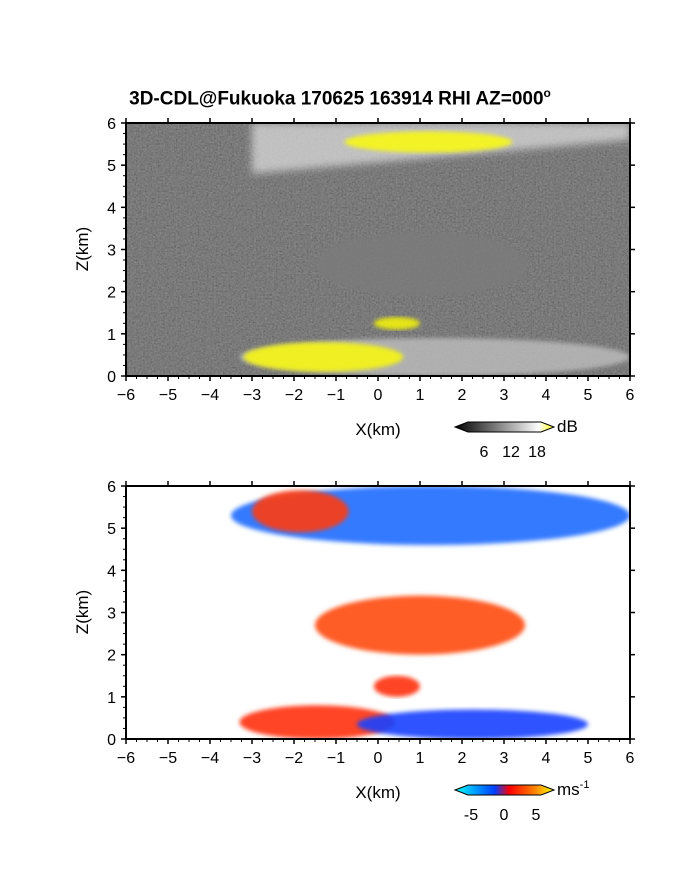  Describe the element at coordinates (420, 395) in the screenshot. I see `reflectivity-x-tick-label: 1` at that location.